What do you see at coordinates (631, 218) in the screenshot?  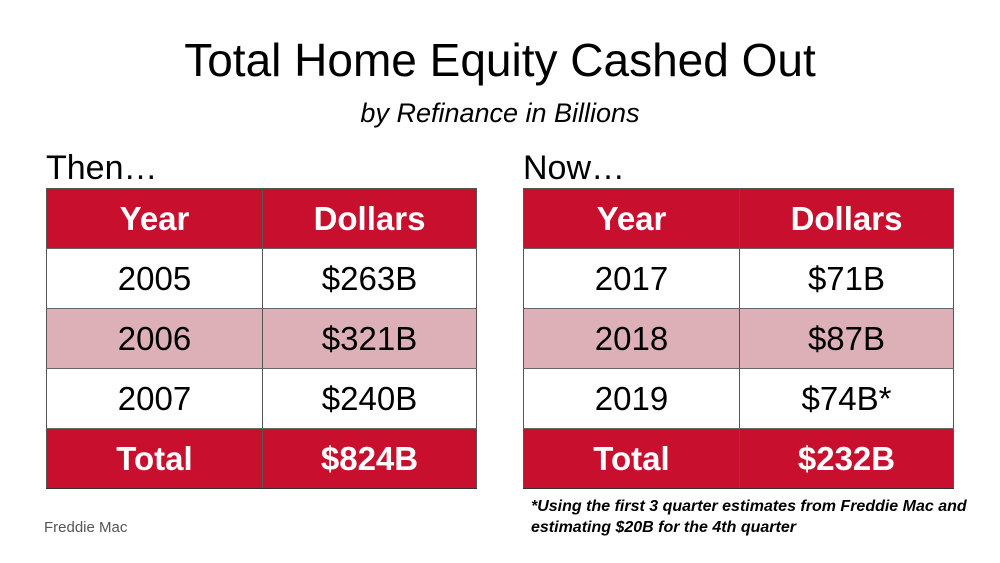 I see `now-header-year: Year` at bounding box center [631, 218].